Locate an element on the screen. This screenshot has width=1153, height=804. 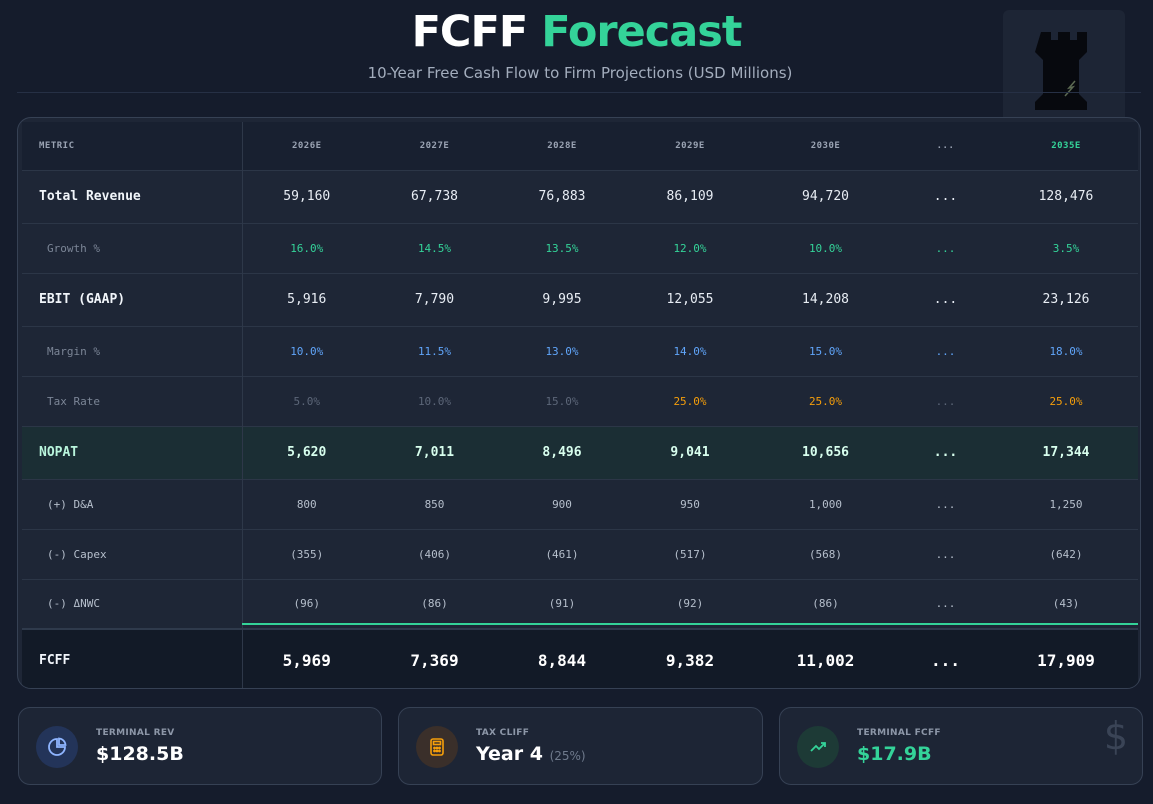
header-2028e: 2028E is located at coordinates (562, 145).